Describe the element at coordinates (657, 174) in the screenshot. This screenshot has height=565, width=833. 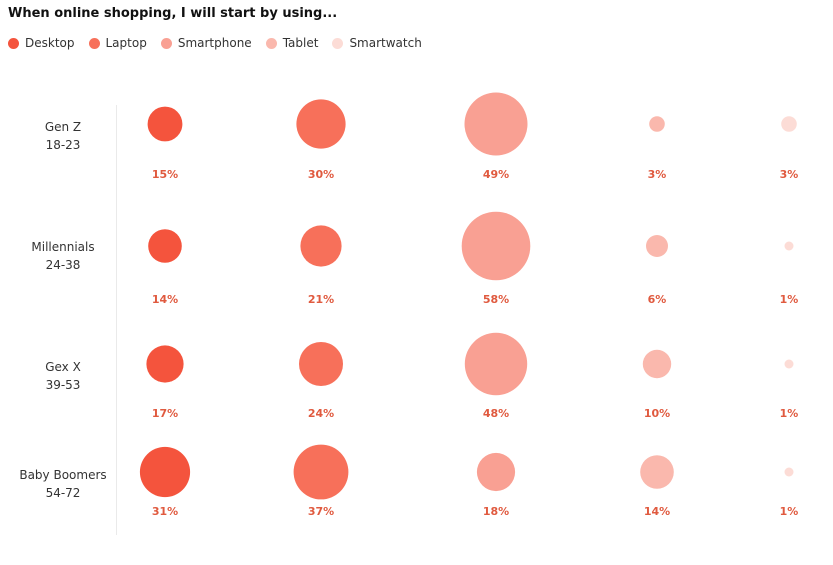
I see `data-label-gen-z-tablet: 3%` at that location.